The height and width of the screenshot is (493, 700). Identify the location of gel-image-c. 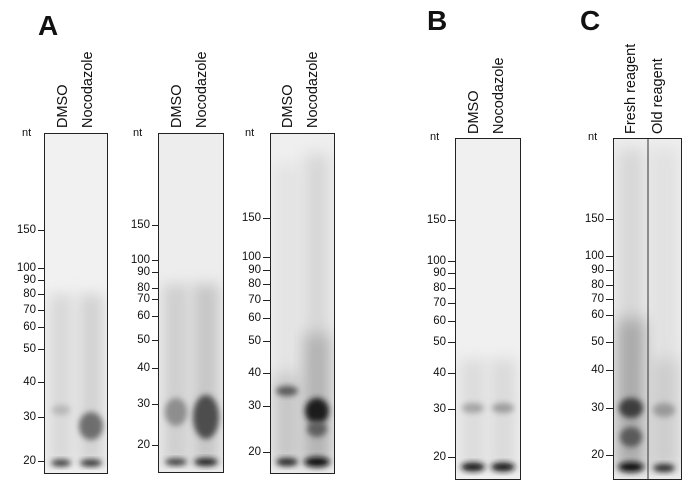
(647, 309).